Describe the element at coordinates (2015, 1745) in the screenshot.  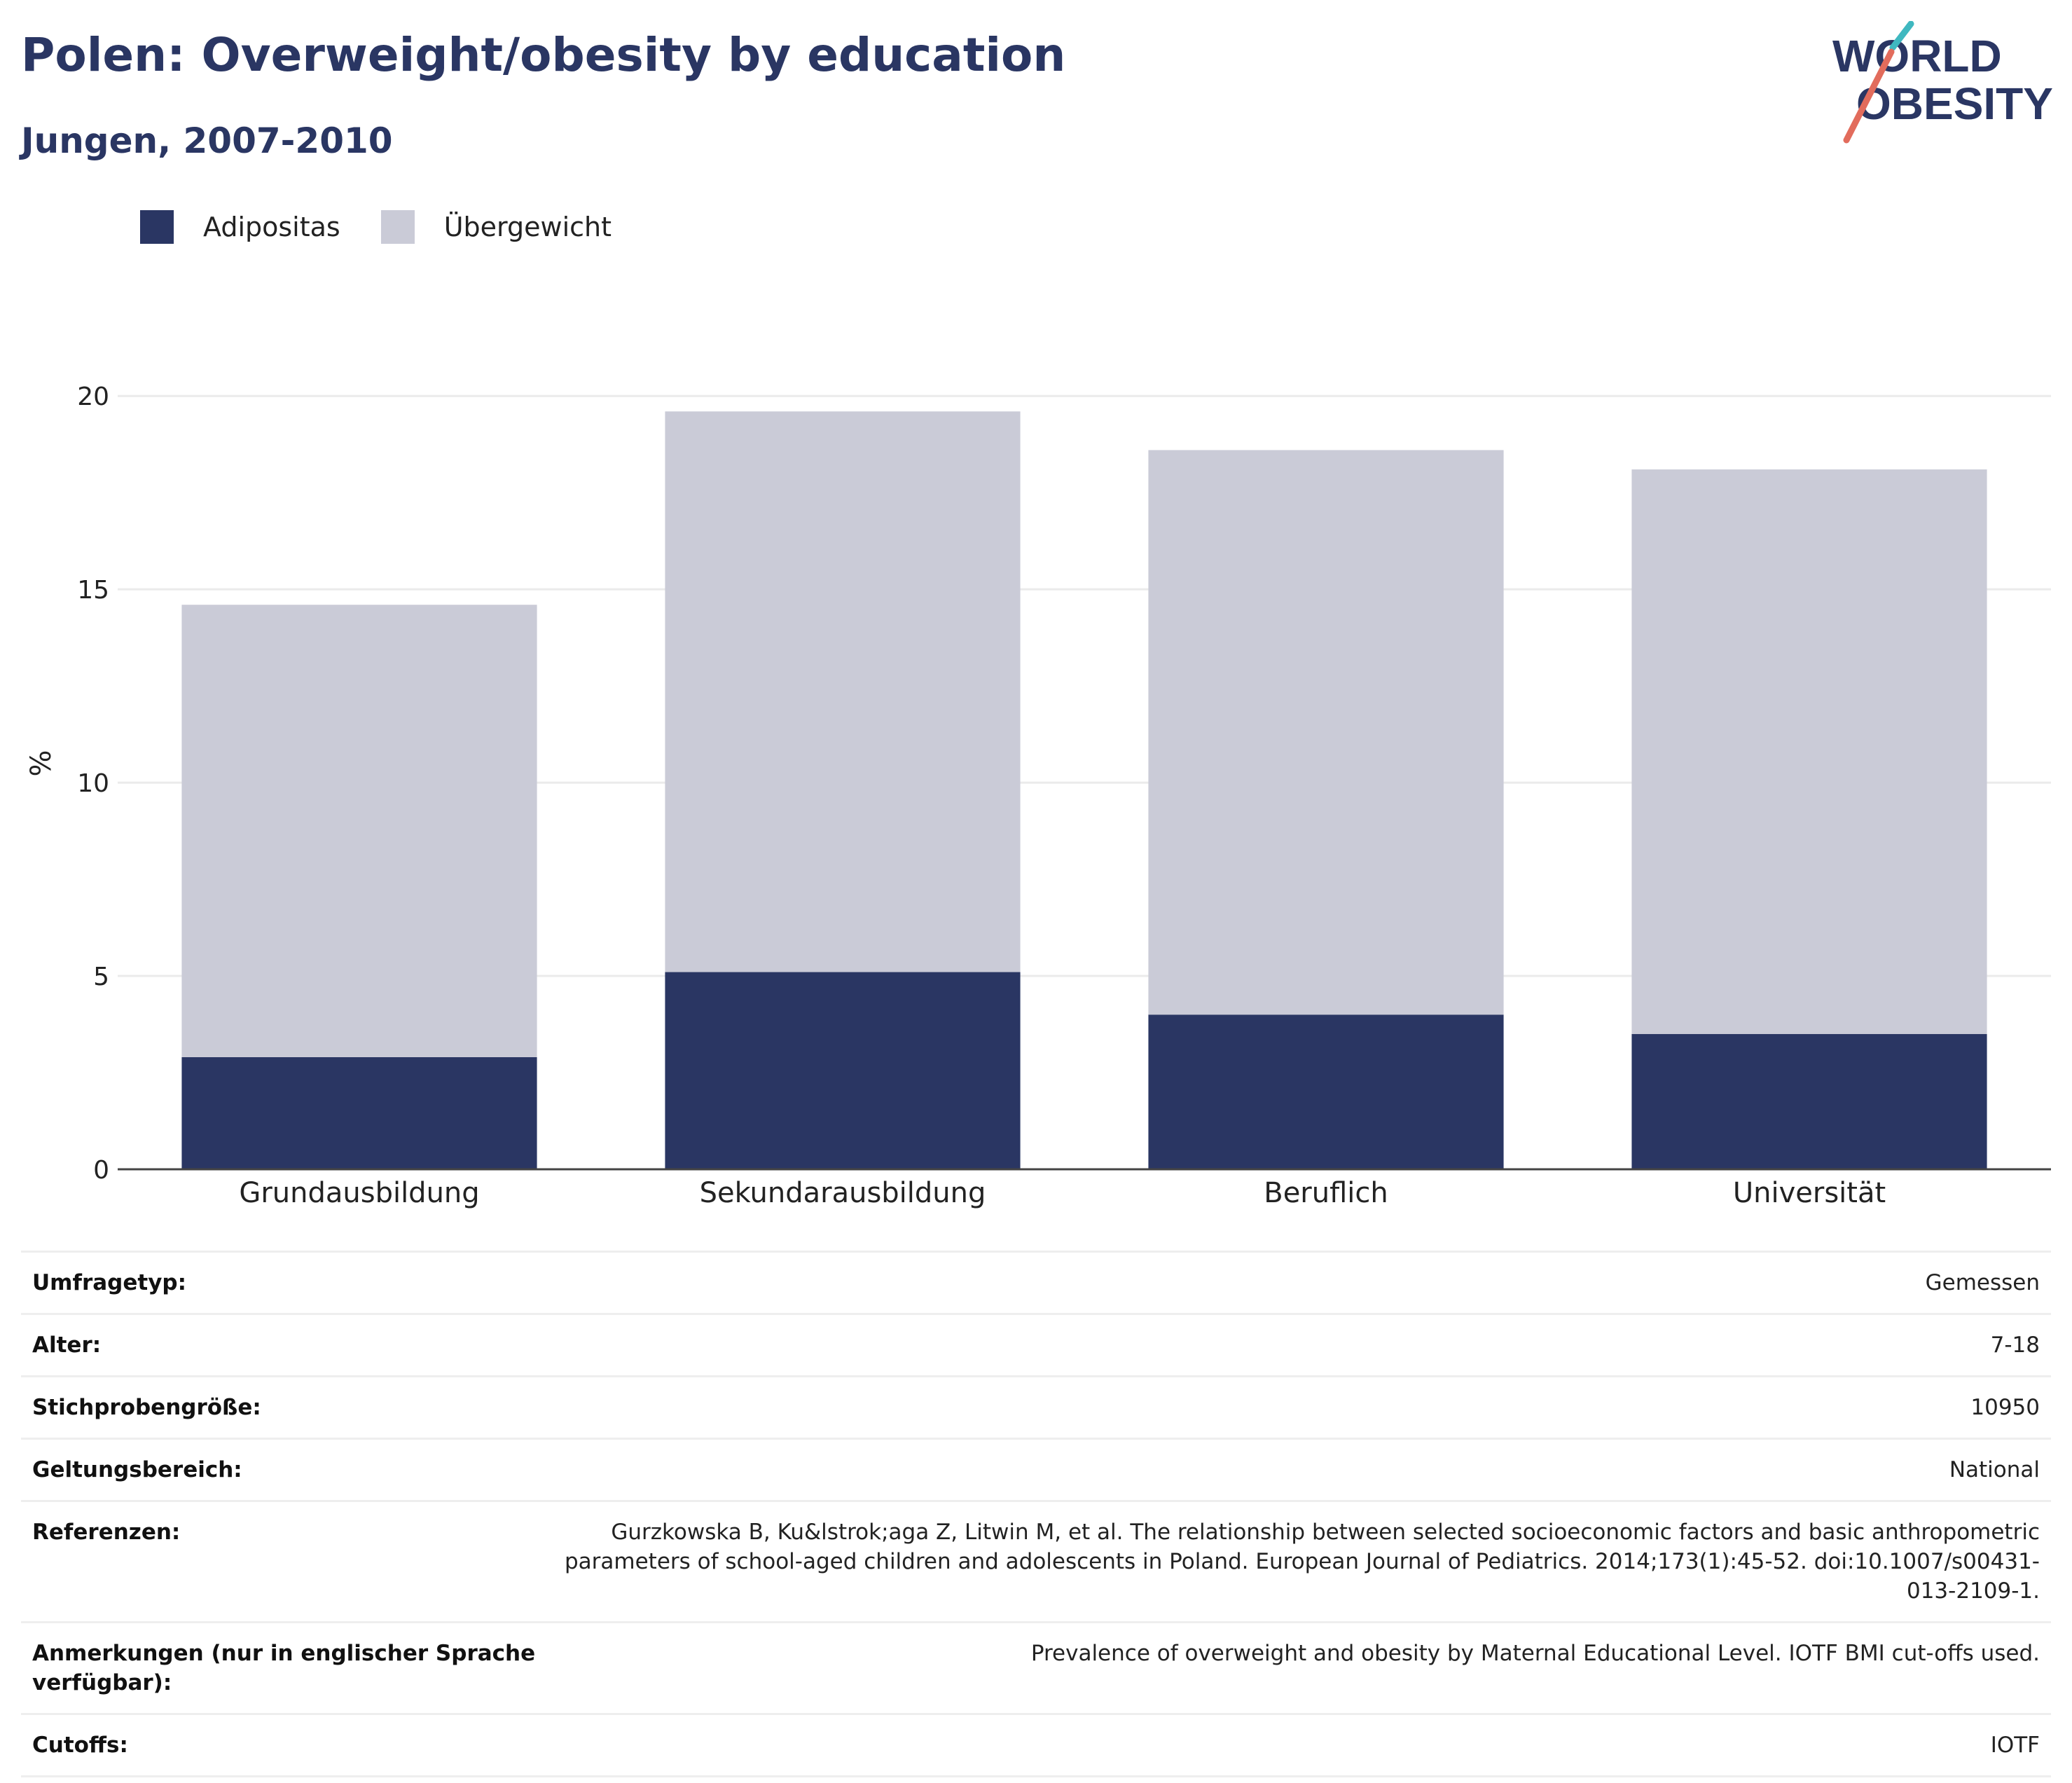
I see `meta-value: IOTF` at that location.